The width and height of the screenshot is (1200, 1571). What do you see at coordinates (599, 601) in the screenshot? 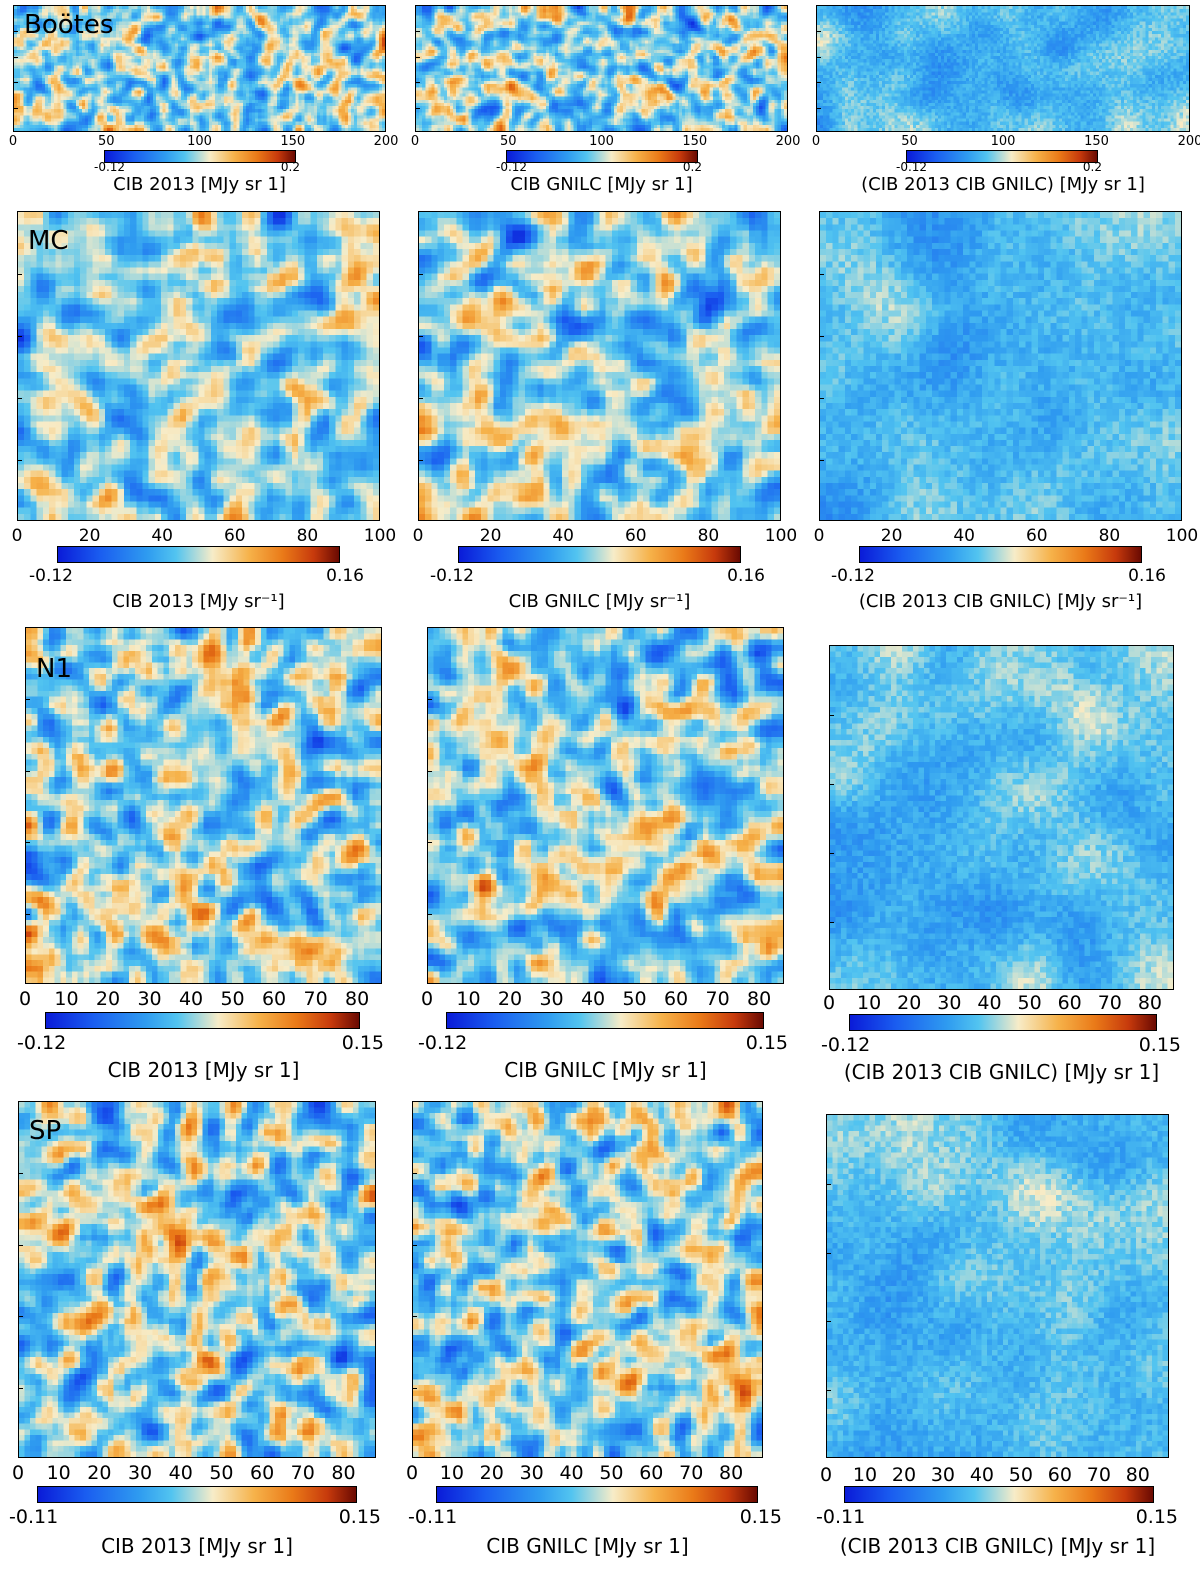
I see `colorbar-label: CIB GNILC [MJy sr⁻¹]` at bounding box center [599, 601].